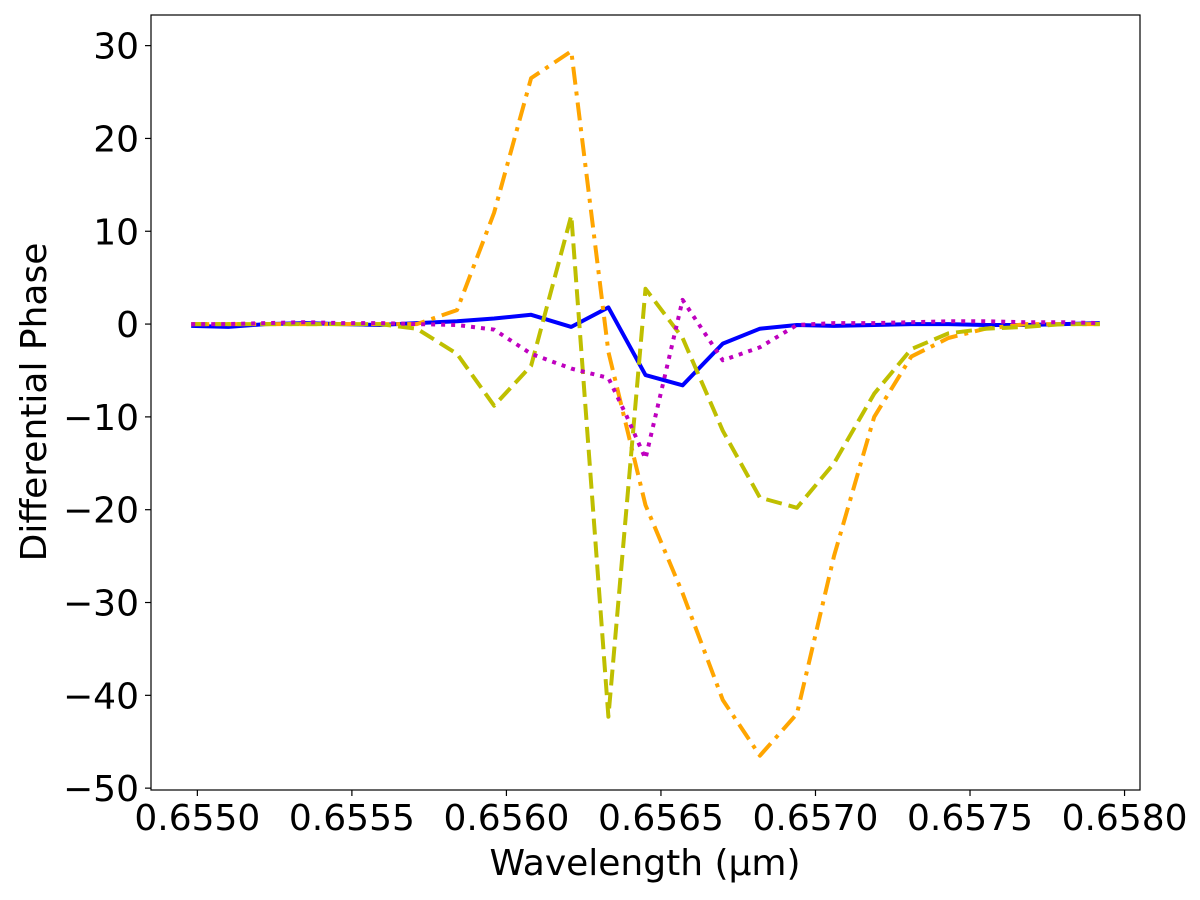 This screenshot has width=1200, height=900. Describe the element at coordinates (506, 818) in the screenshot. I see `x-tick-label: 0.6560` at that location.